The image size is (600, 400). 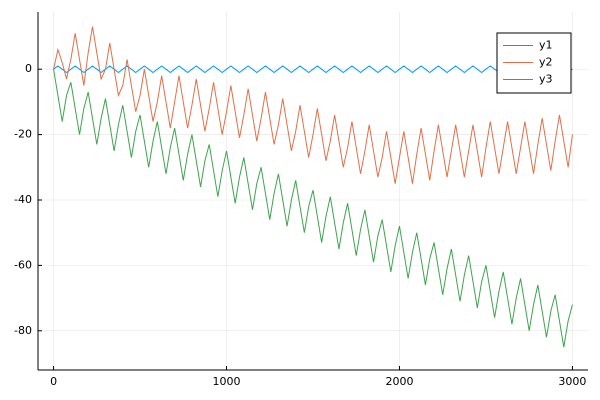 I want to click on y-tick-label: -20, so click(x=23, y=134).